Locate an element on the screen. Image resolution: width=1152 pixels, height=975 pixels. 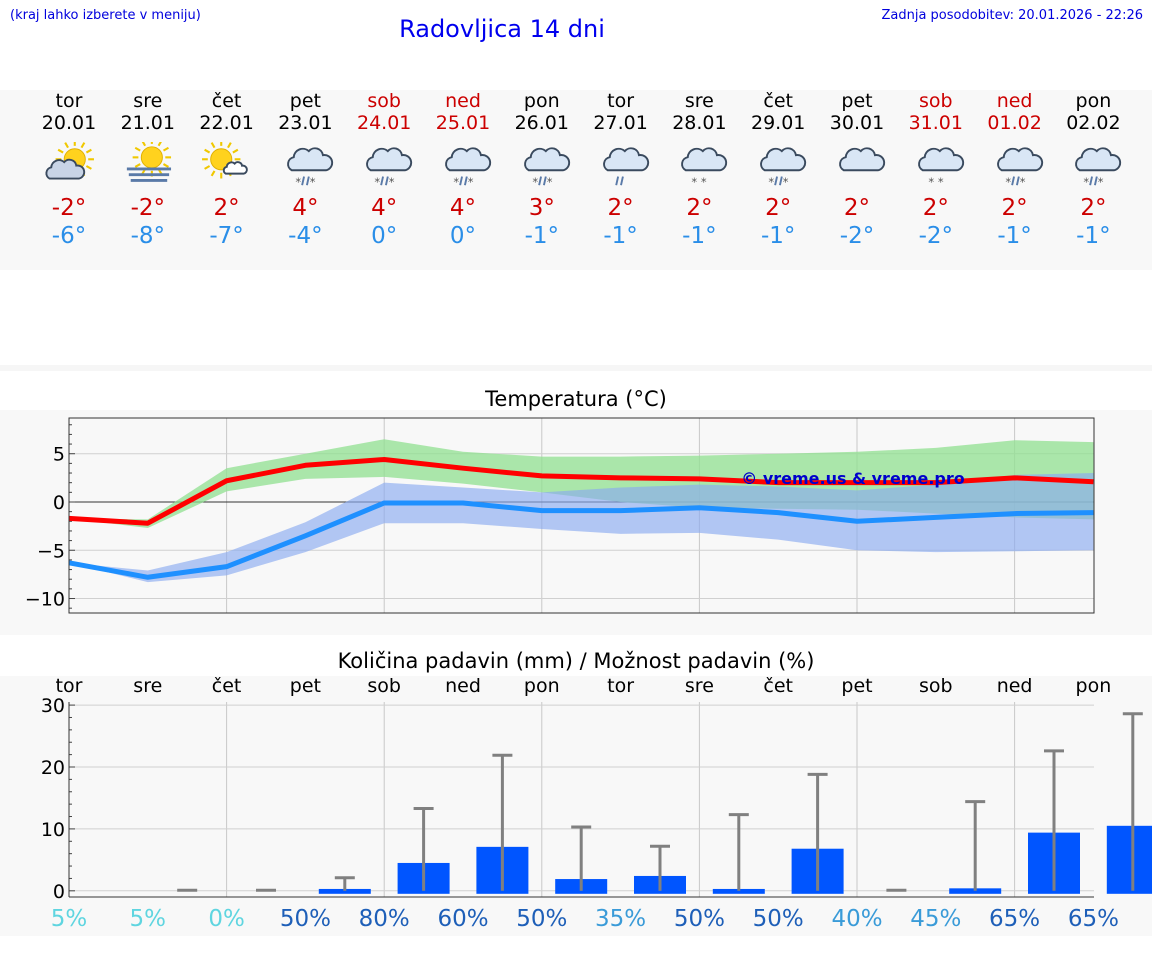
day-date: 28.01 is located at coordinates (699, 123).